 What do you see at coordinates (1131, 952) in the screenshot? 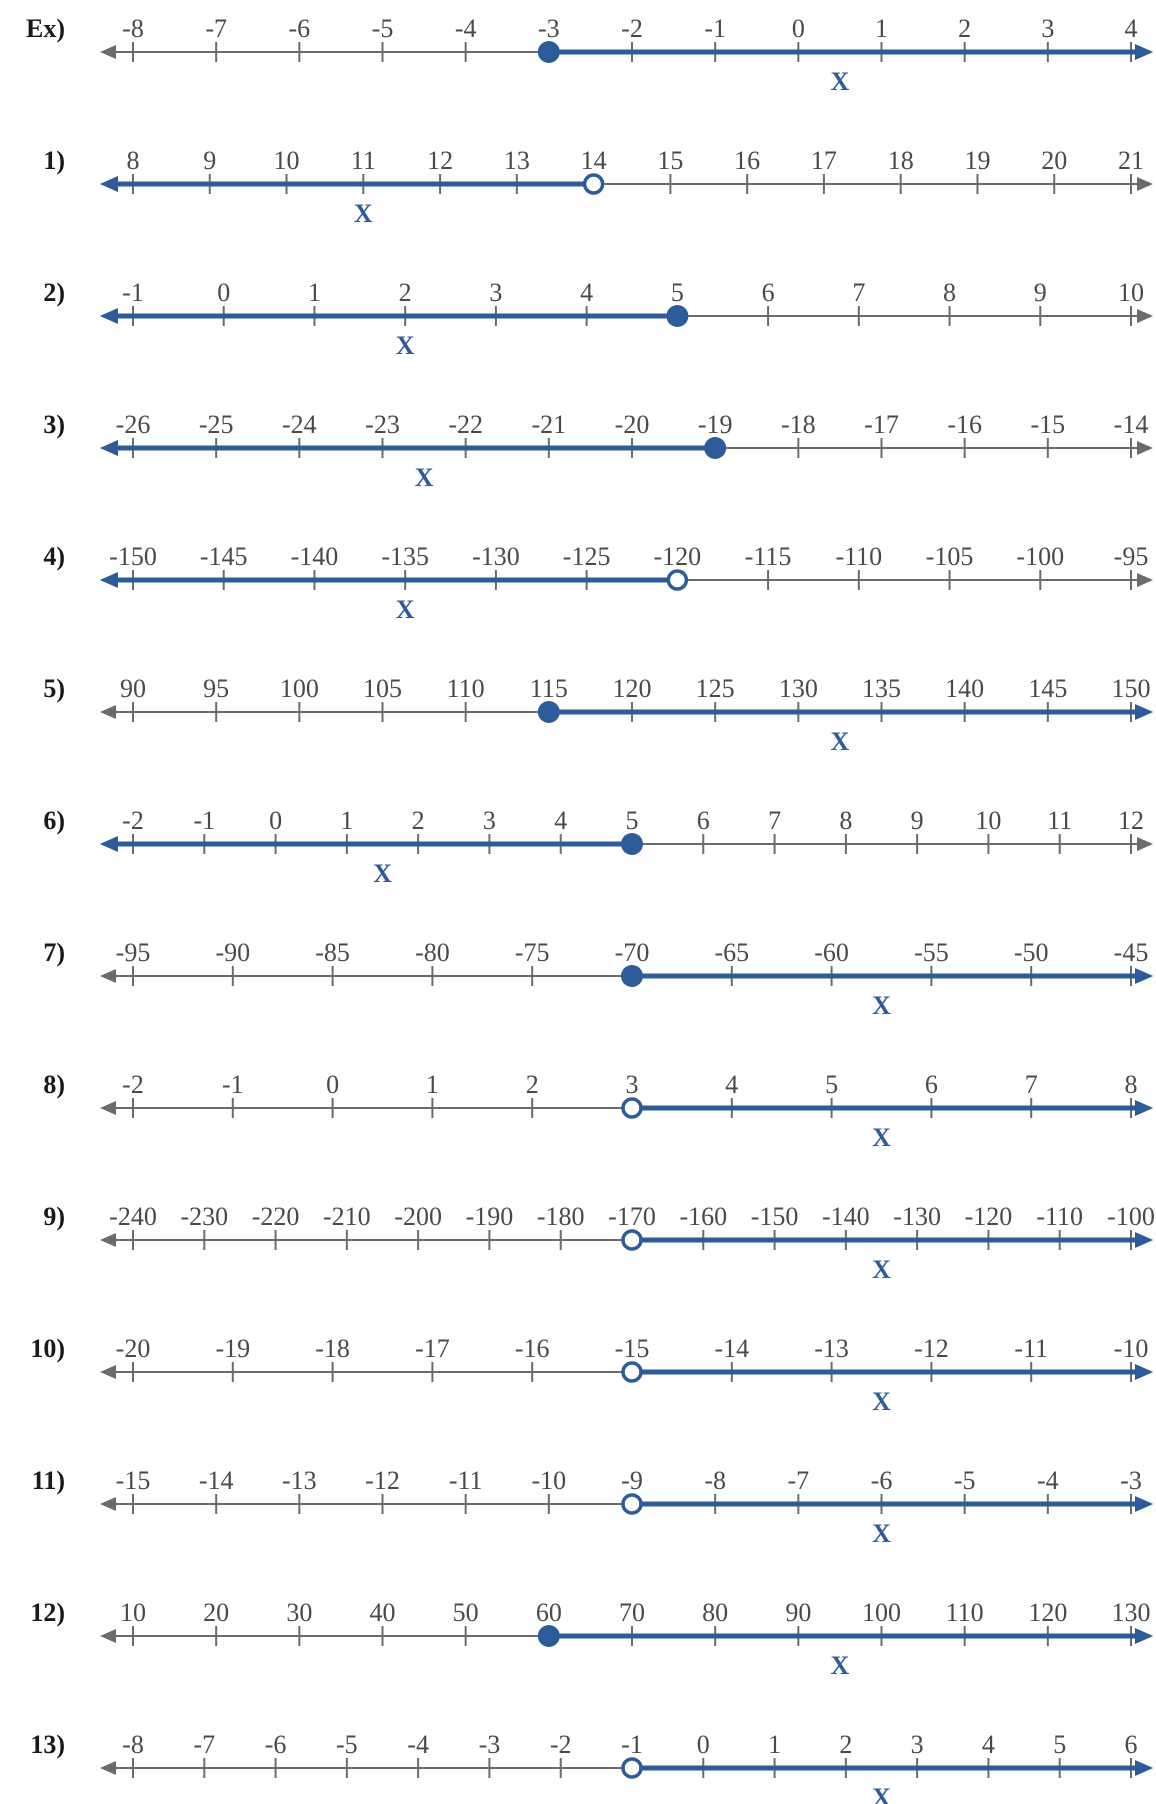
I see `tick-label: -45` at bounding box center [1131, 952].